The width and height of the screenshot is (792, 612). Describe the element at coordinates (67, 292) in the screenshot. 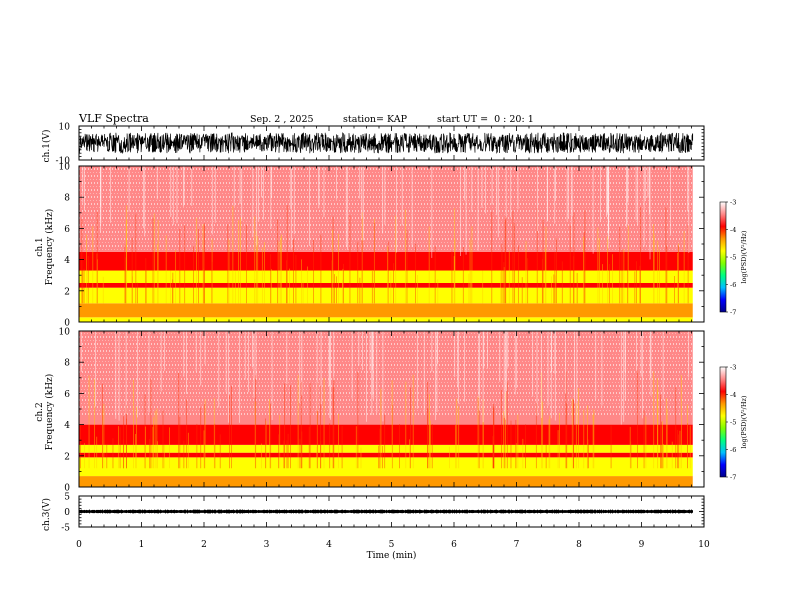

I see `ch1-spectrogram-tick-label: 2` at that location.